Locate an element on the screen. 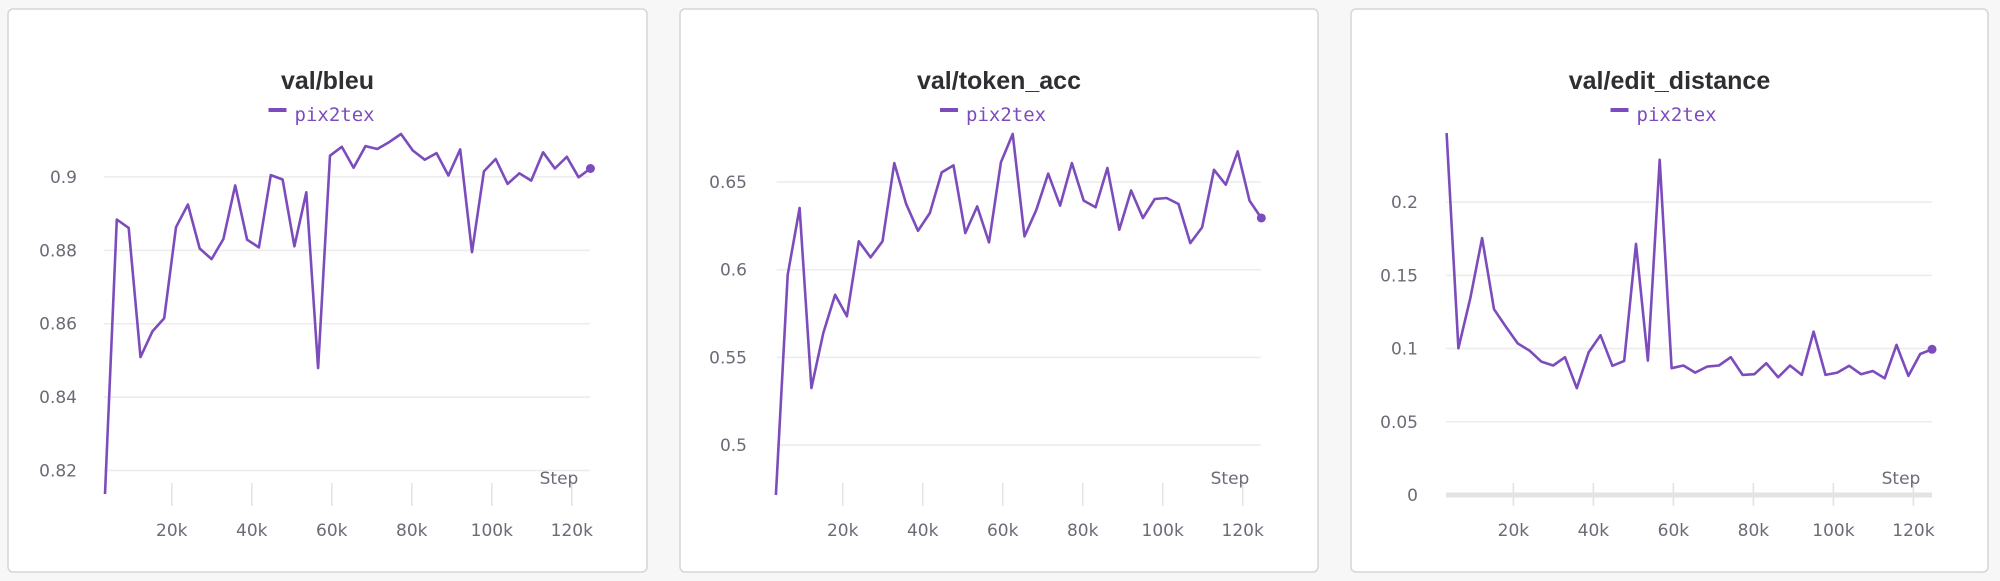 This screenshot has width=2000, height=581. series-line-pix2tex is located at coordinates (1689, 261).